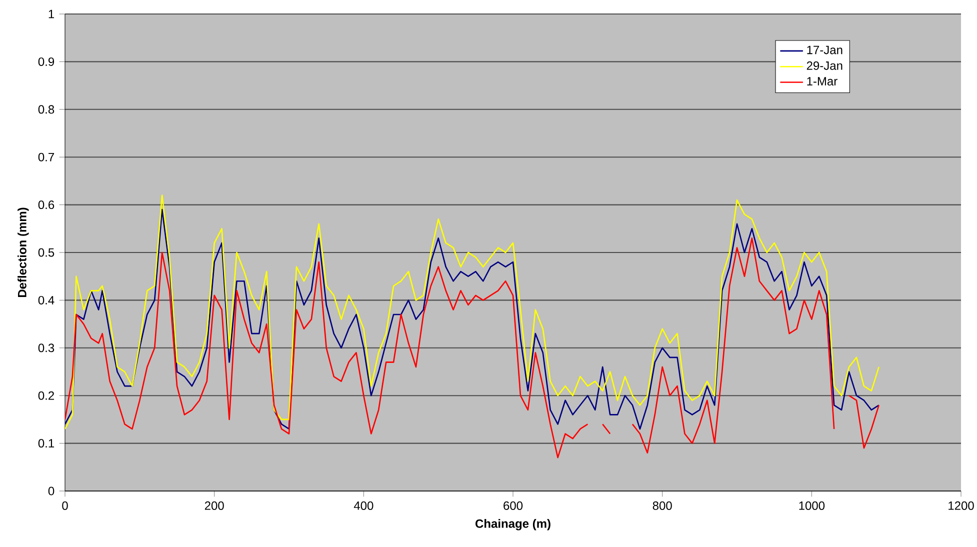  Describe the element at coordinates (662, 505) in the screenshot. I see `x-tick-label: 800` at that location.